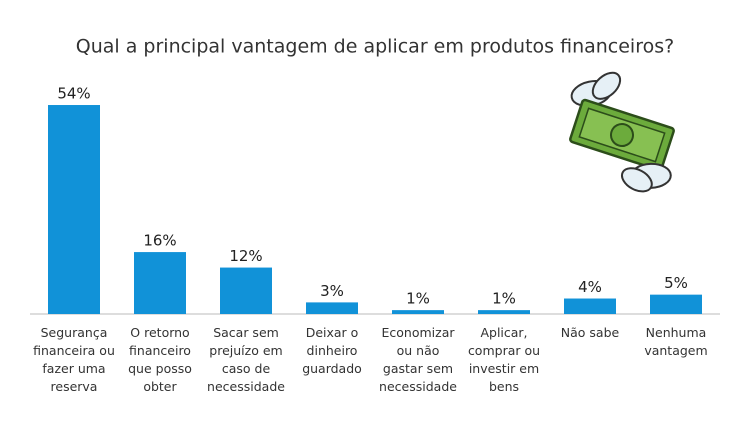 Image resolution: width=750 pixels, height=422 pixels. I want to click on category-label: Aplicar, comprar ou investir em bens, so click(504, 359).